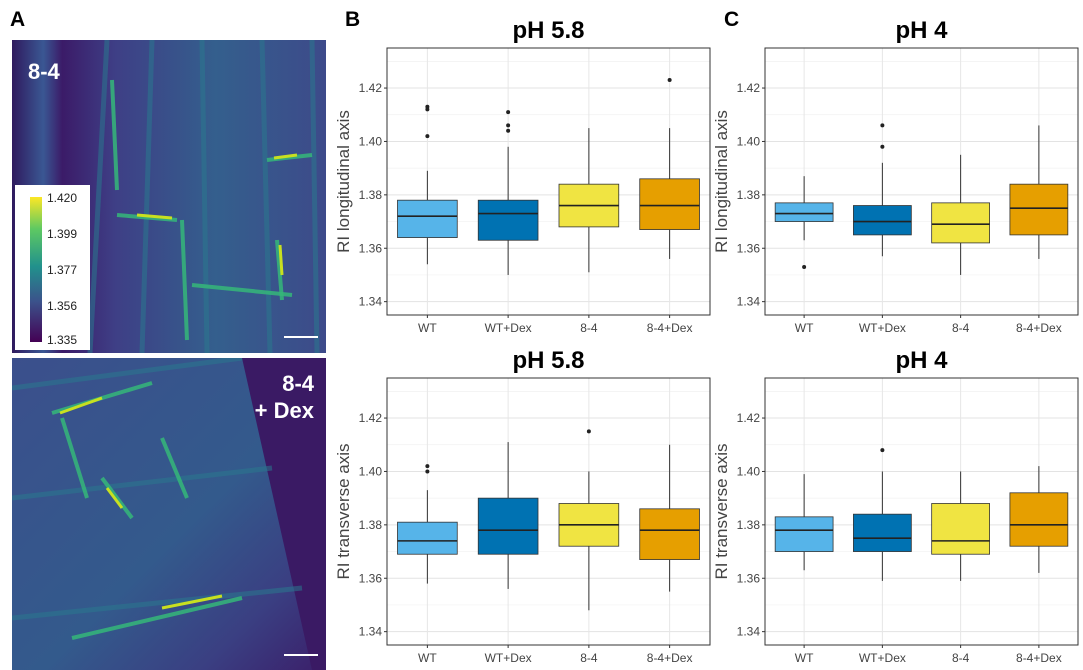 The height and width of the screenshot is (670, 1083). I want to click on panel-letter-b: B, so click(353, 19).